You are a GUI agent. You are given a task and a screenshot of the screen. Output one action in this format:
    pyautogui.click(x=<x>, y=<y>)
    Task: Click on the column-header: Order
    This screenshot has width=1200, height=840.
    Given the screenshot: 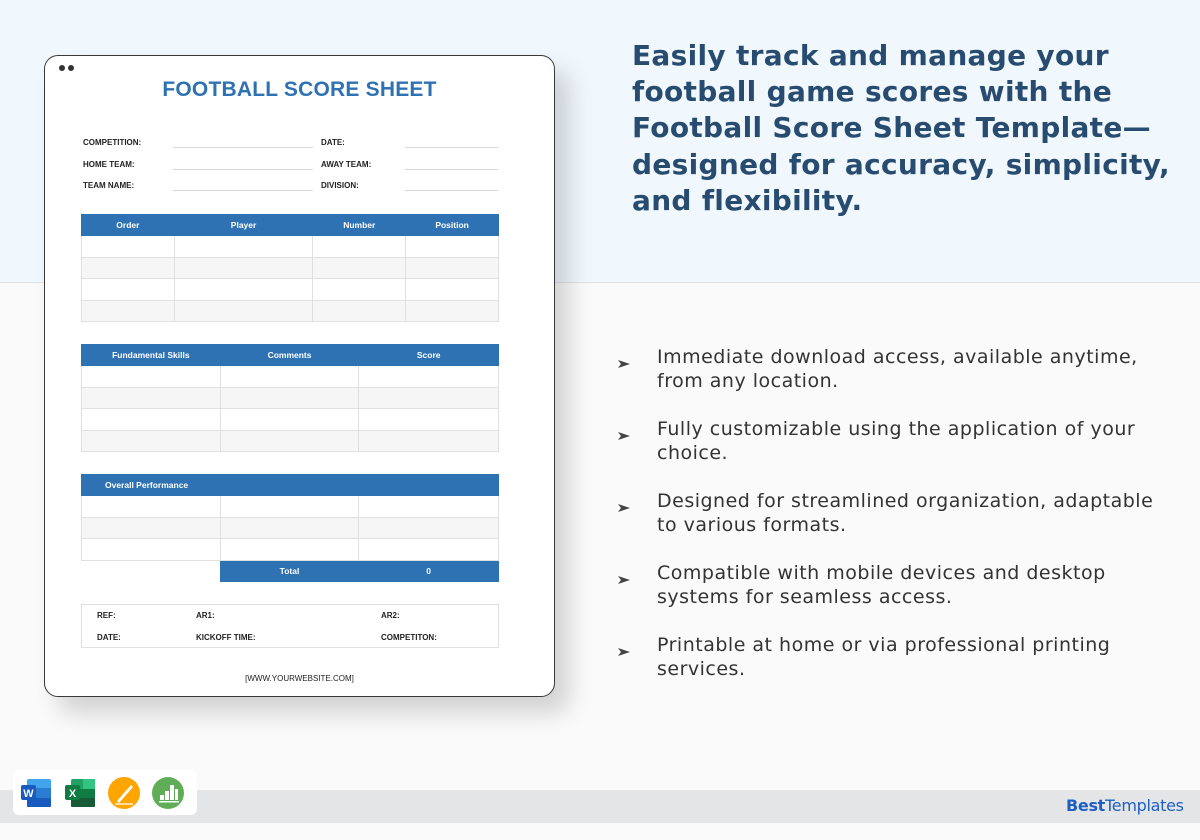 What is the action you would take?
    pyautogui.click(x=128, y=225)
    